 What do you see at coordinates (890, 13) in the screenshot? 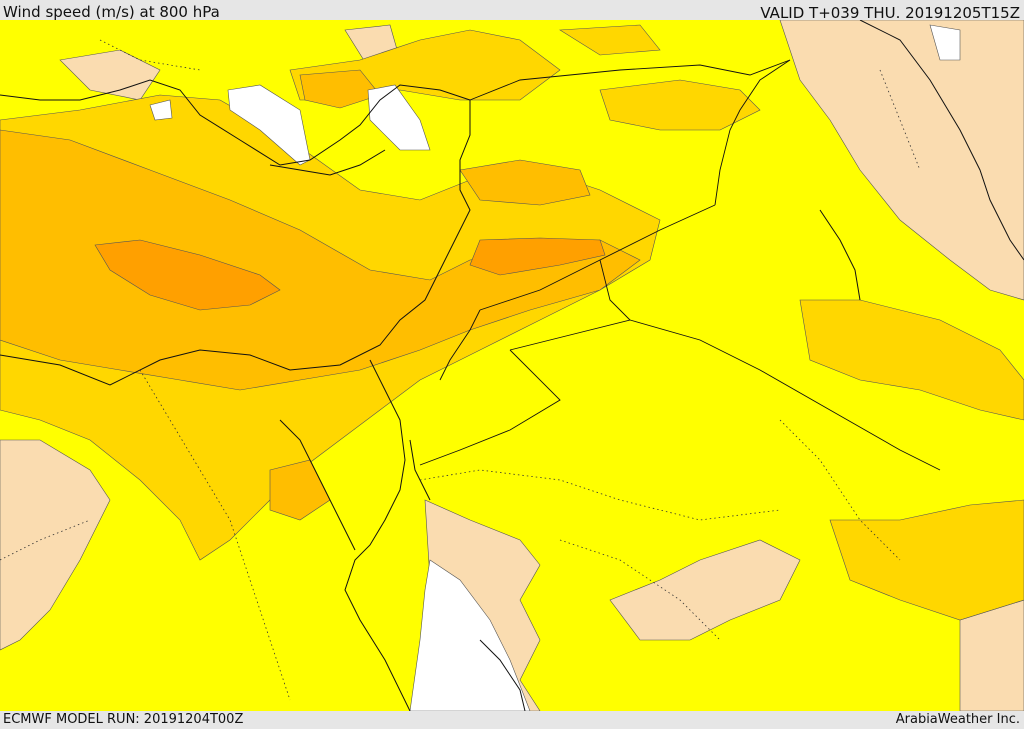
I see `valid-time: VALID T+039 THU. 20191205T15Z` at bounding box center [890, 13].